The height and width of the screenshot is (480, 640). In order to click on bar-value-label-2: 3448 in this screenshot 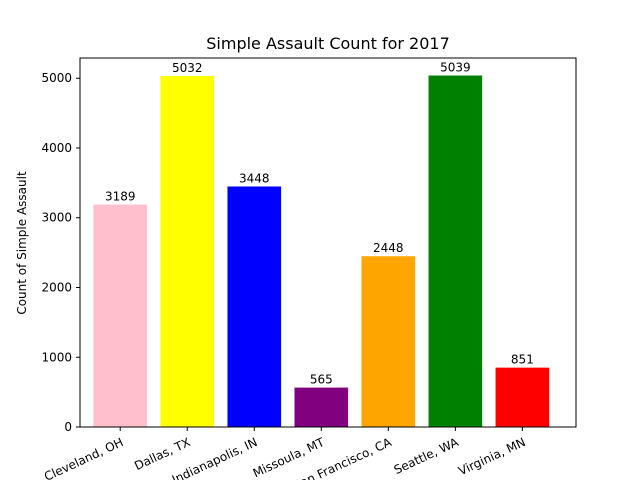, I will do `click(254, 178)`.